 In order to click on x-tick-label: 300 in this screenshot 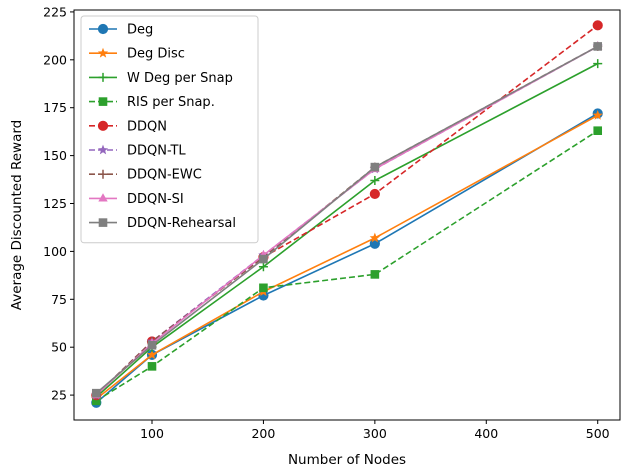, I will do `click(375, 433)`.